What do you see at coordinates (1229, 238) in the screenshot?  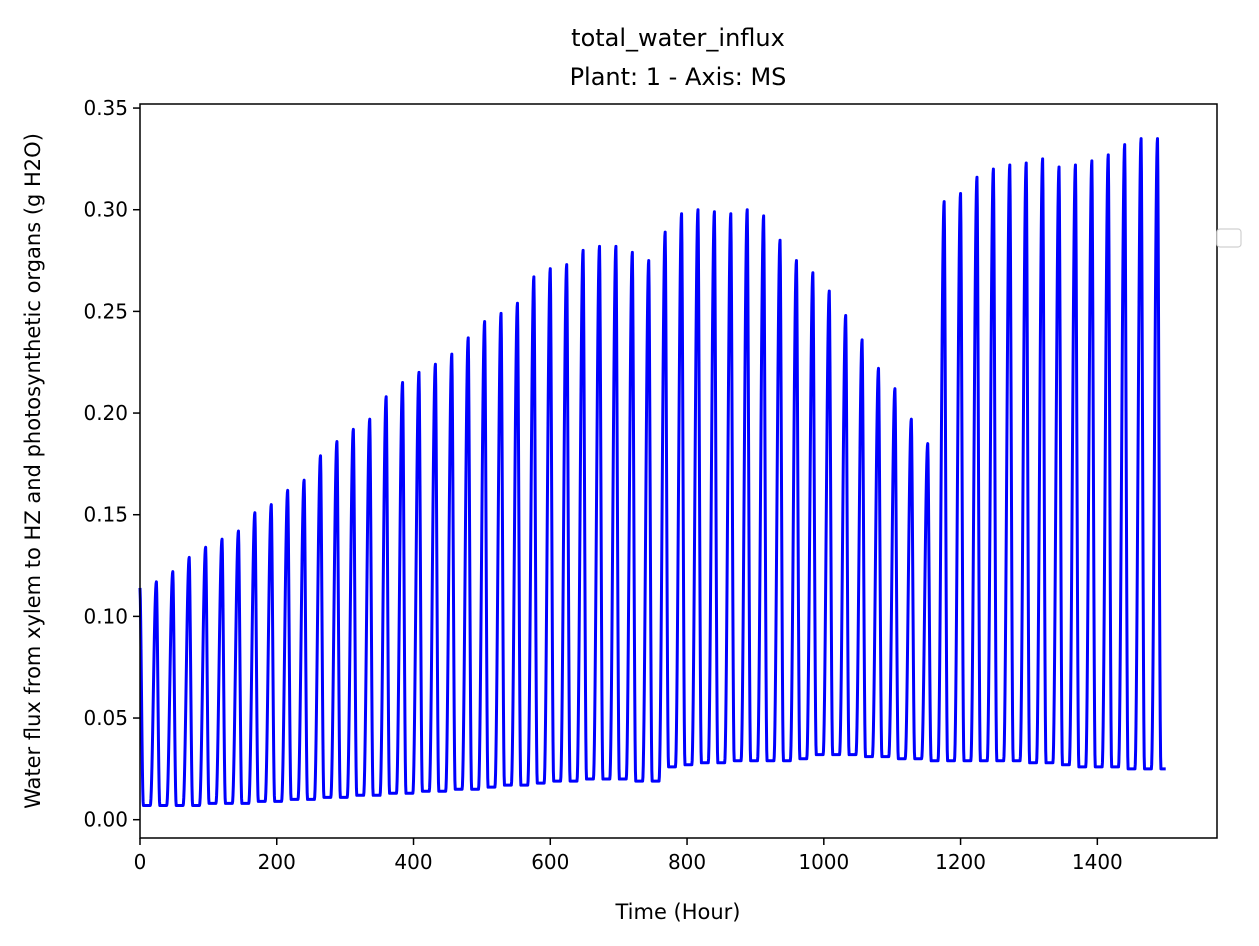 I see `legend-box` at bounding box center [1229, 238].